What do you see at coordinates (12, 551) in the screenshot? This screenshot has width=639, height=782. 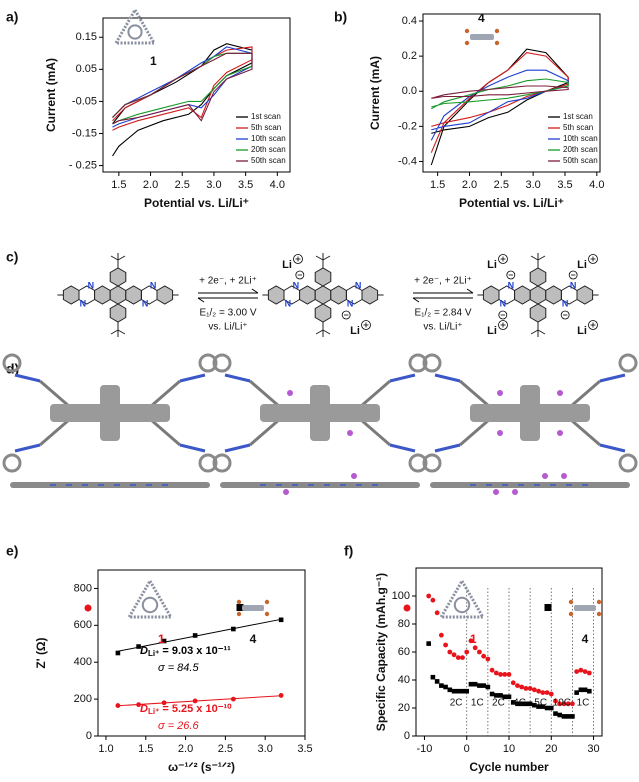 I see `panel-label: e)` at bounding box center [12, 551].